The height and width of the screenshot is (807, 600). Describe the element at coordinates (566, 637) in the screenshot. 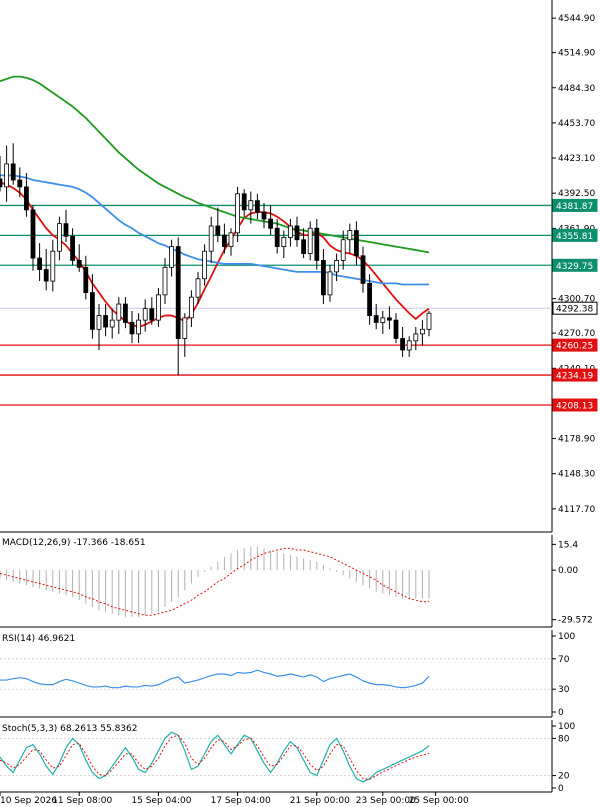

I see `rsi-tick-label: 100` at that location.